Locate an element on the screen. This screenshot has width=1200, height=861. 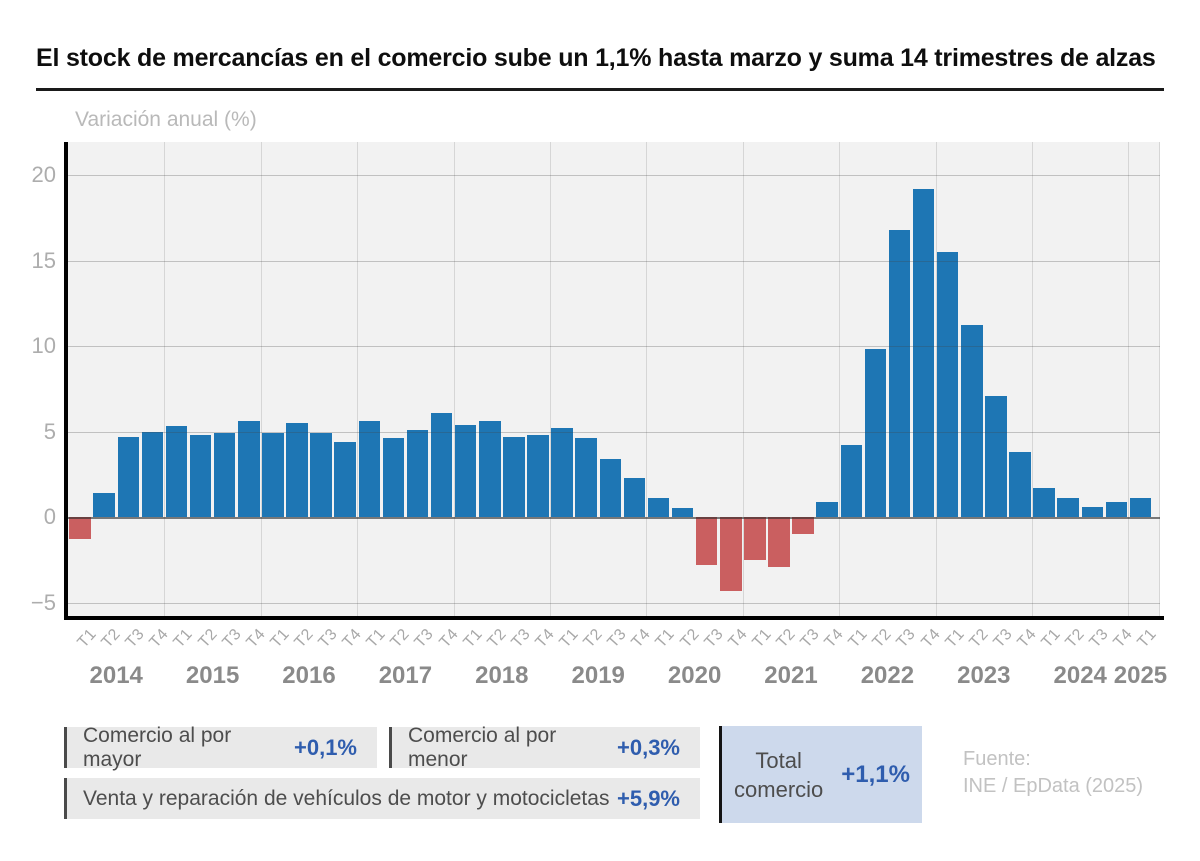
year-label: 2023 is located at coordinates (984, 675).